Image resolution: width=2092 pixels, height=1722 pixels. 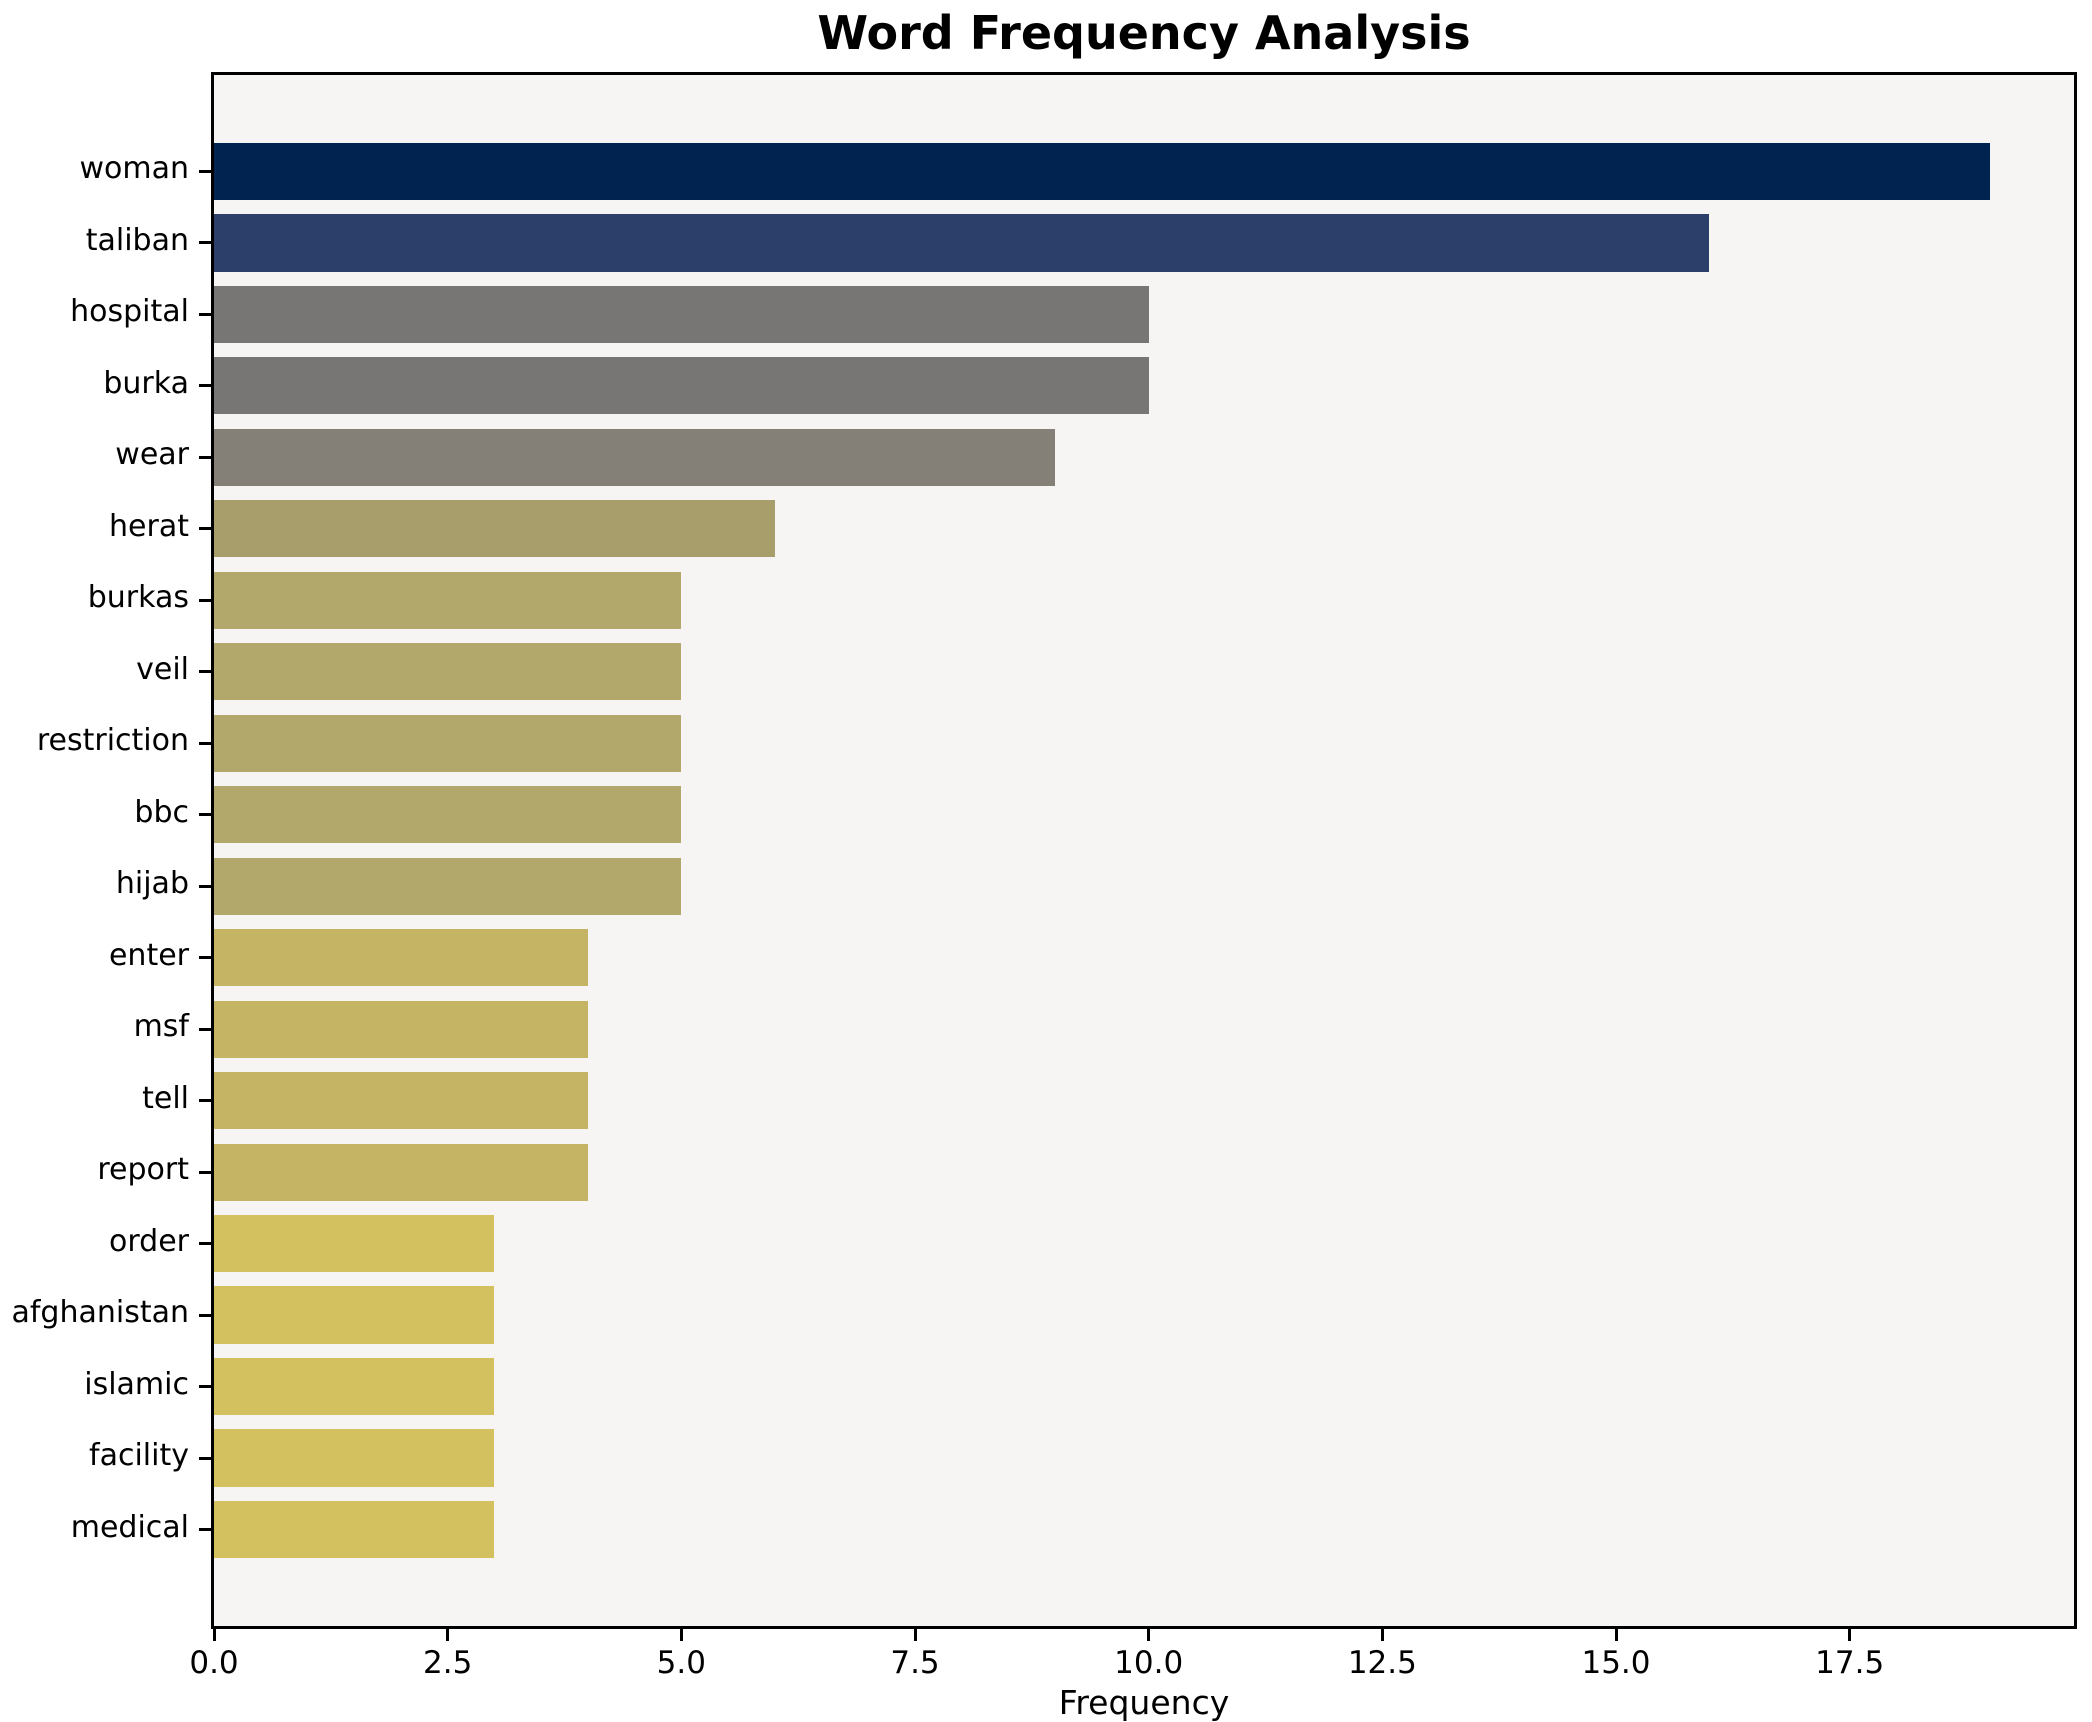 I want to click on bar-veil, so click(x=448, y=672).